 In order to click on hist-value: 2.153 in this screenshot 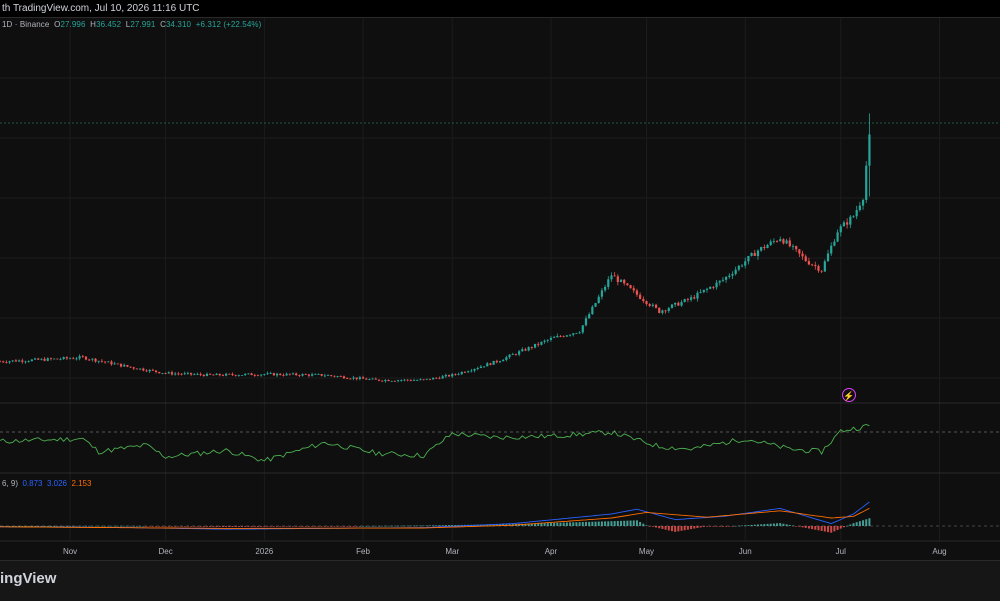, I will do `click(81, 483)`.